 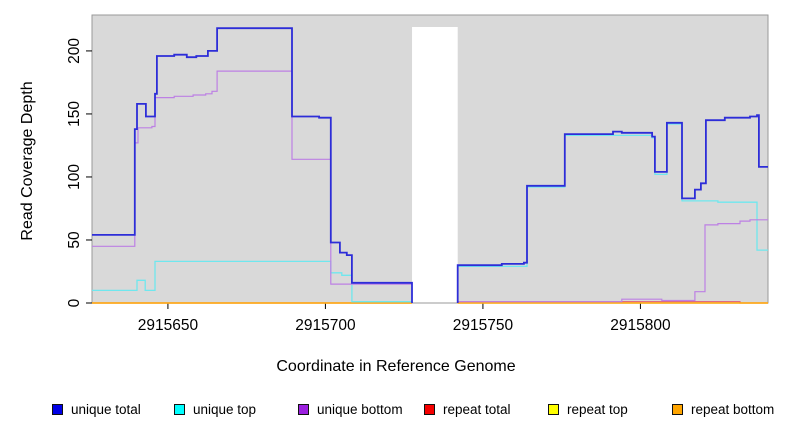 What do you see at coordinates (325, 325) in the screenshot?
I see `x-tick-label: 2915700` at bounding box center [325, 325].